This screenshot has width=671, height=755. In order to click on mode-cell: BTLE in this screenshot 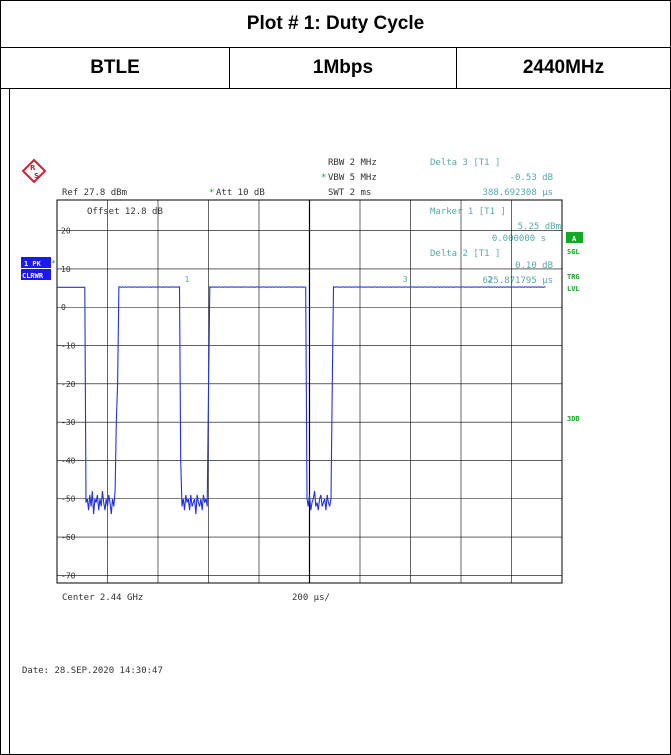, I will do `click(115, 68)`.